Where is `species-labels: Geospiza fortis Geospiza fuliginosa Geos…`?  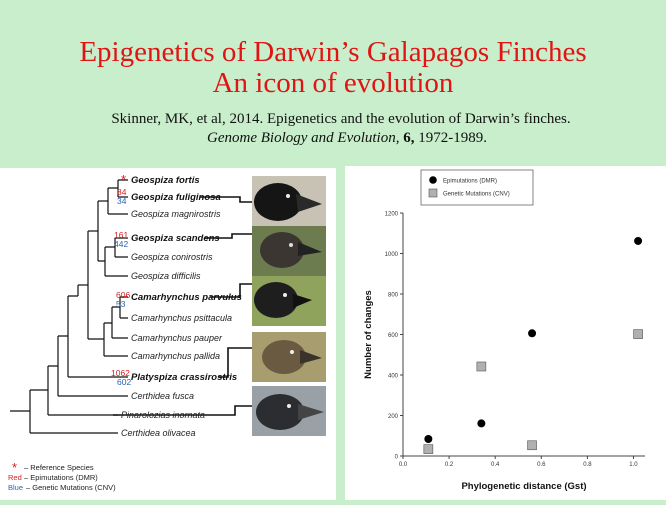 species-labels: Geospiza fortis Geospiza fuliginosa Geos… is located at coordinates (181, 306).